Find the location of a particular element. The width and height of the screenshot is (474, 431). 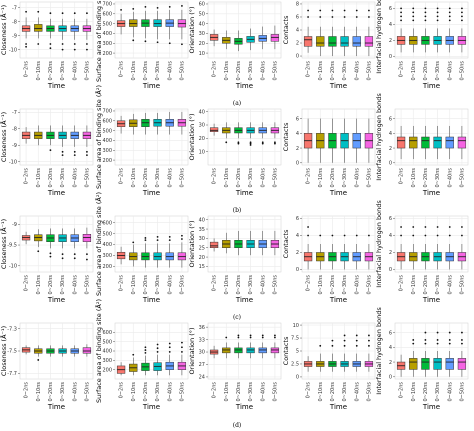

box-0~2ns is located at coordinates (308, 140).